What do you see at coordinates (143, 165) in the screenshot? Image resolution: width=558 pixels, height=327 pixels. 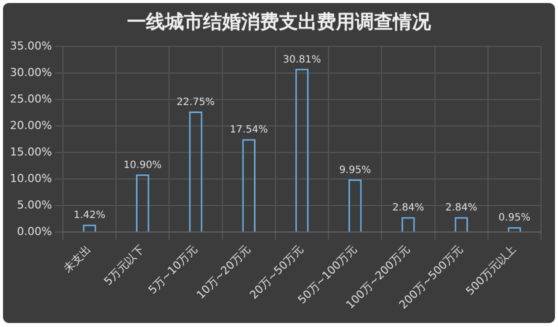 I see `data-label: 10.90%` at bounding box center [143, 165].